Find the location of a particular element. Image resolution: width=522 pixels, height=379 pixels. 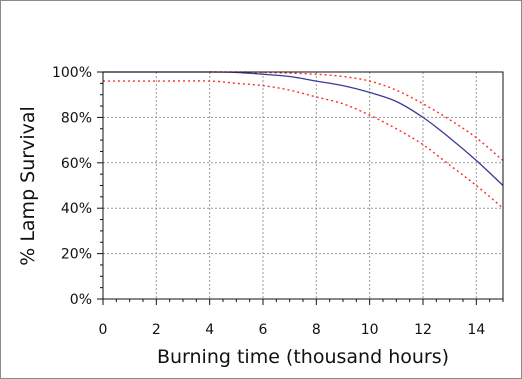

x-tick-label: 8 is located at coordinates (316, 330).